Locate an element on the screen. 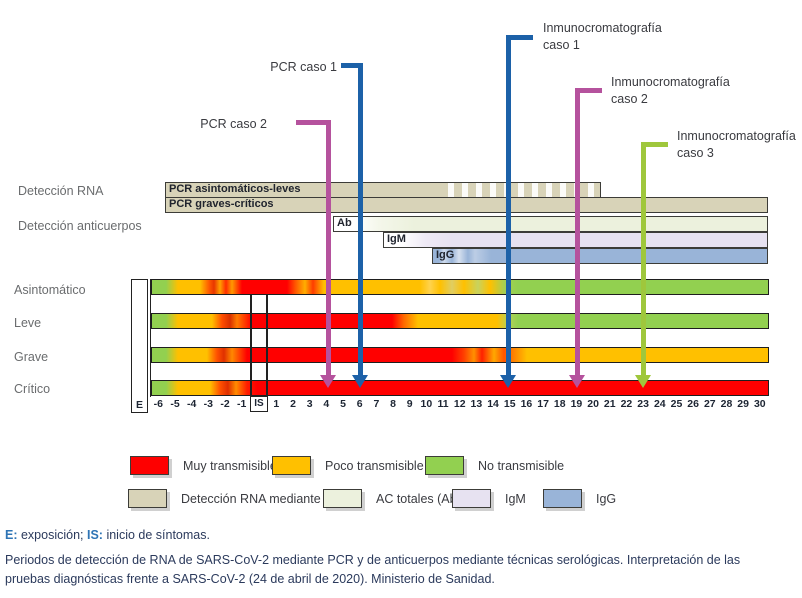 Image resolution: width=802 pixels, height=598 pixels. legend-item-ac-totales: AC totales (Ab) is located at coordinates (392, 498).